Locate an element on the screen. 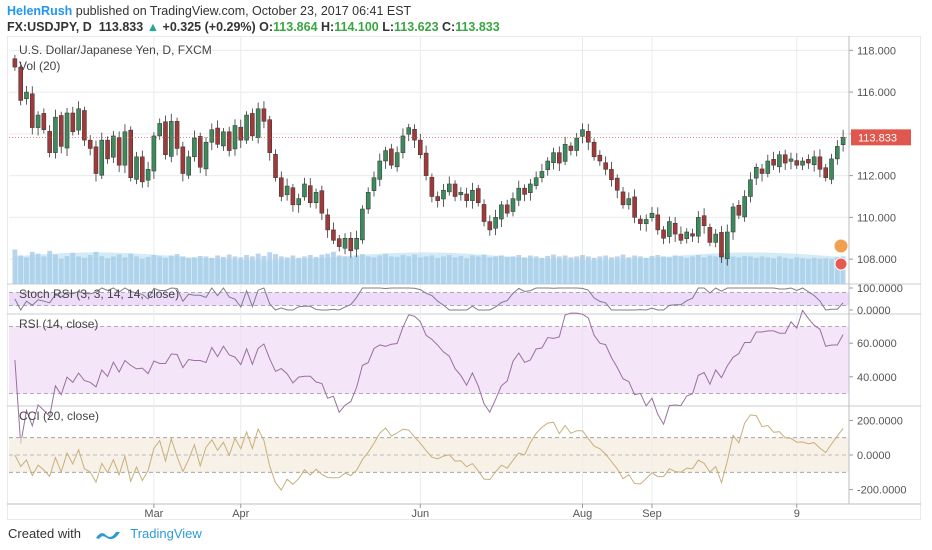 This screenshot has width=932, height=550. stoch-rsi-line is located at coordinates (429, 299).